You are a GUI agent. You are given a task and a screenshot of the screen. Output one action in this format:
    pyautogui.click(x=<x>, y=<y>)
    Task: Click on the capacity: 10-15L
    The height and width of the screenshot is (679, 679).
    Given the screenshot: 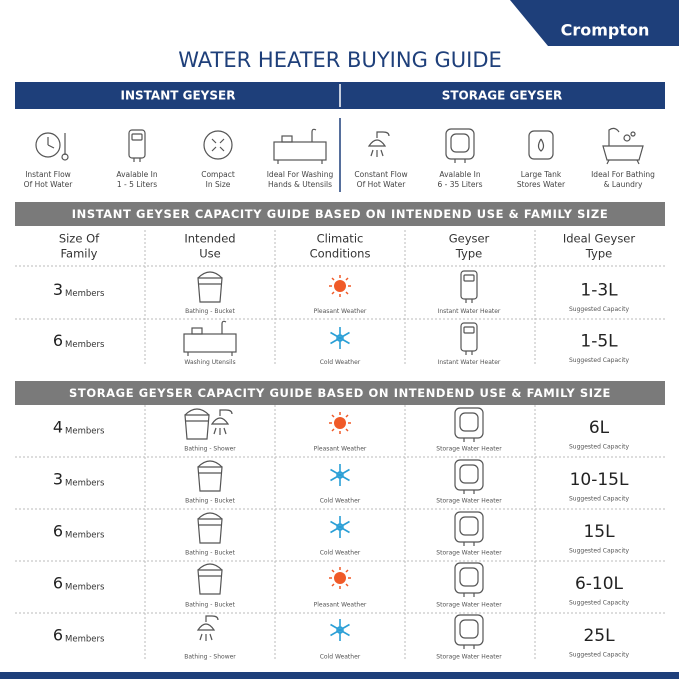 What is the action you would take?
    pyautogui.click(x=599, y=480)
    